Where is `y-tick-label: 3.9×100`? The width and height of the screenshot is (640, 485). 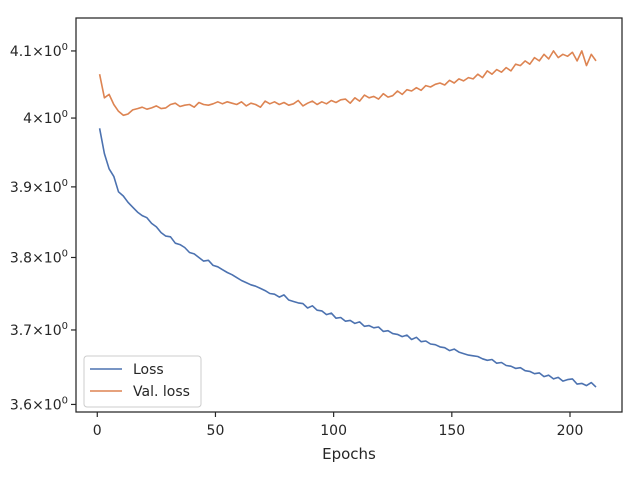
y-tick-label: 3.9×100 is located at coordinates (39, 187).